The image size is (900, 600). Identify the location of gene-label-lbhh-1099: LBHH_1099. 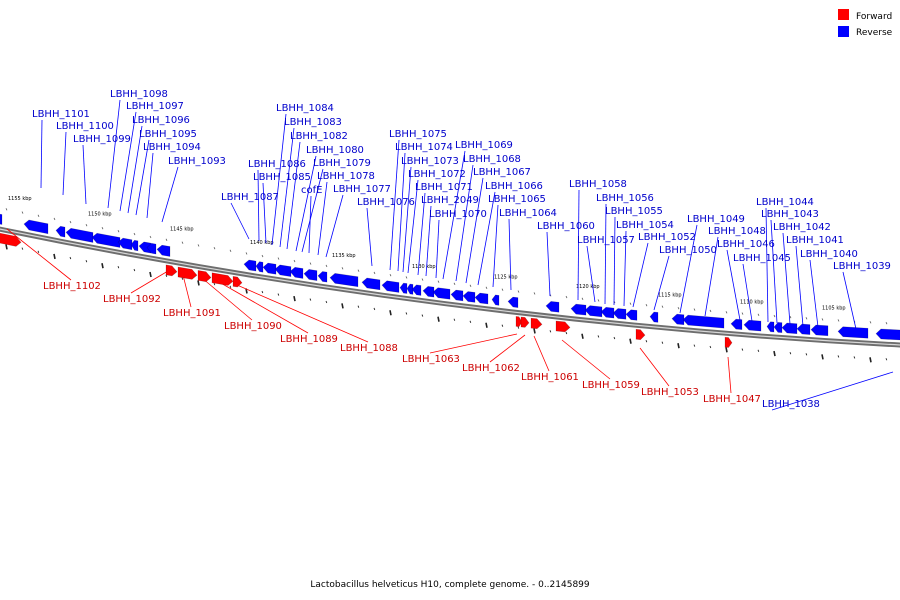
(102, 139).